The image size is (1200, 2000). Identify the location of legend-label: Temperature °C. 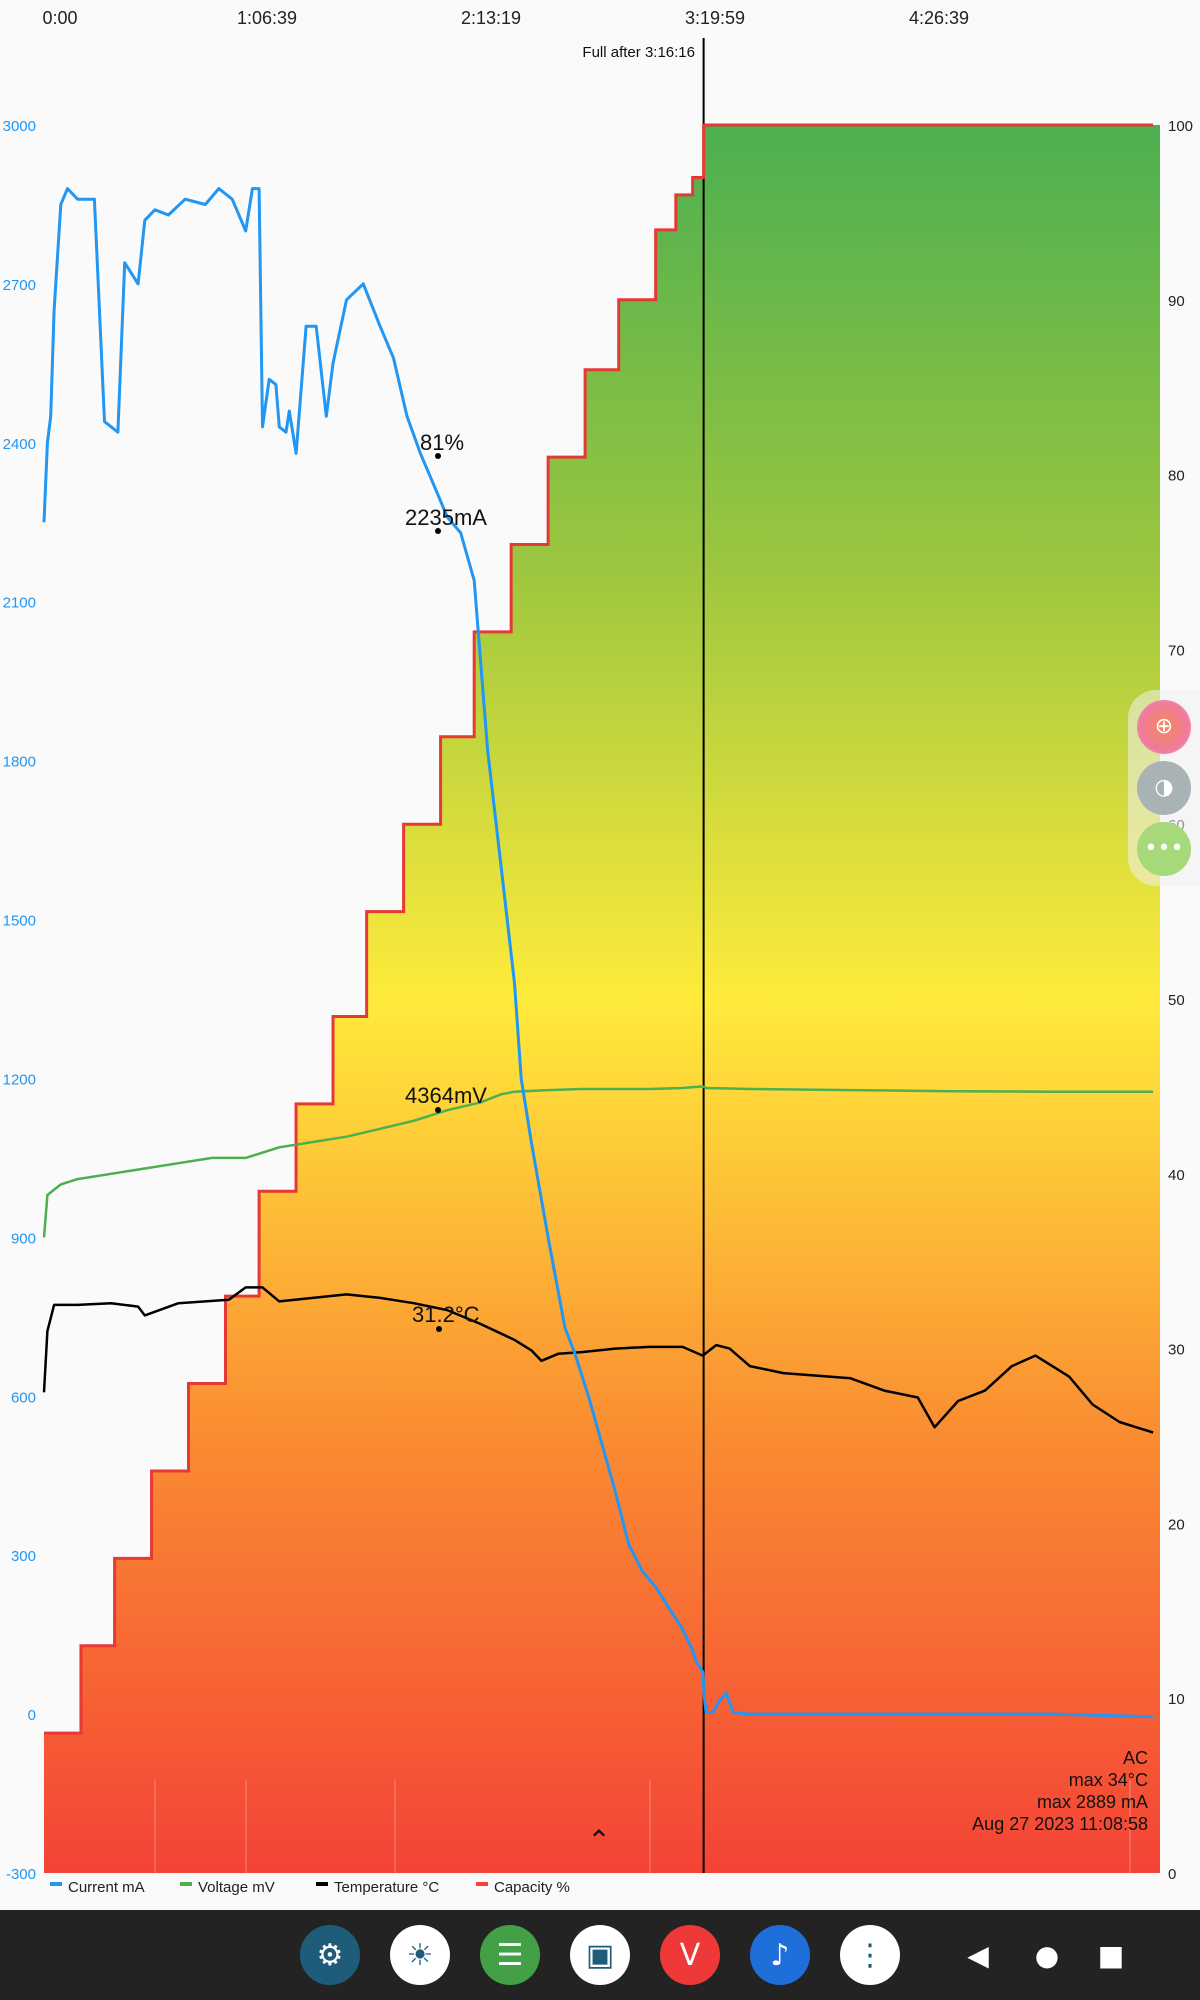
(386, 1887).